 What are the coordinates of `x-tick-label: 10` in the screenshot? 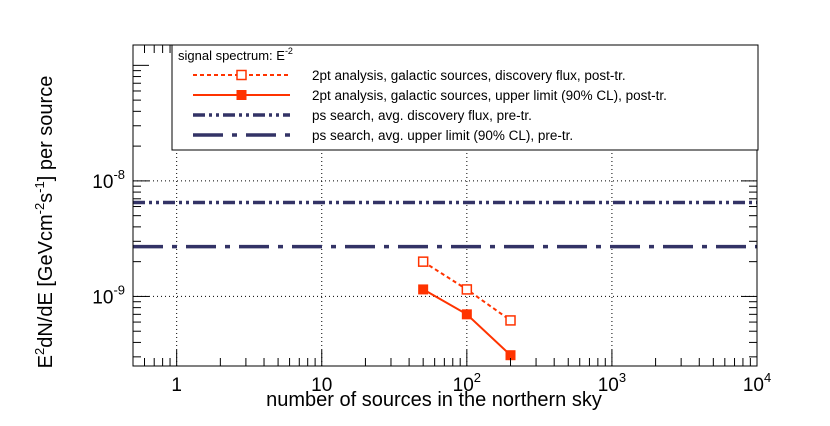 It's located at (321, 385).